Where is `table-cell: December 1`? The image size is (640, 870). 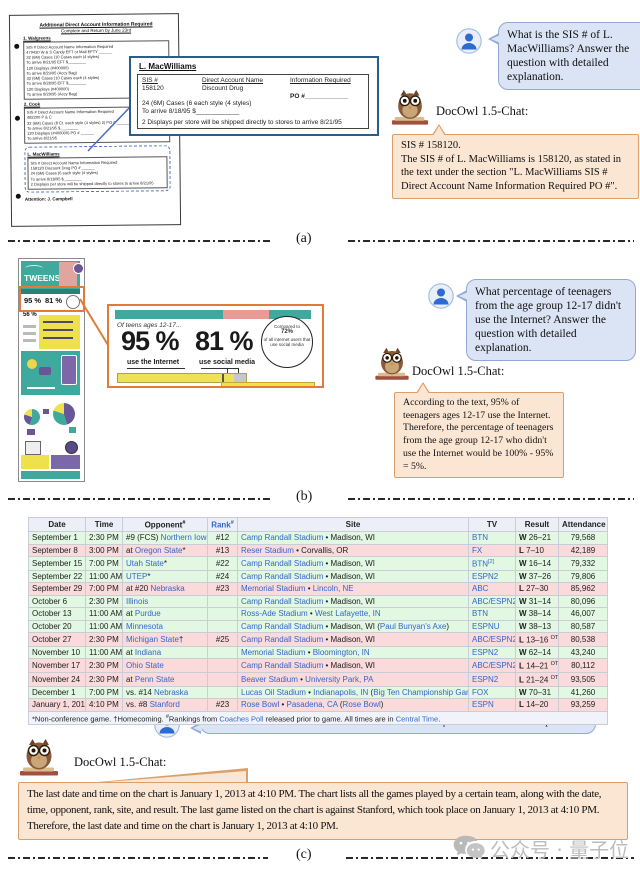
table-cell: December 1 is located at coordinates (57, 692).